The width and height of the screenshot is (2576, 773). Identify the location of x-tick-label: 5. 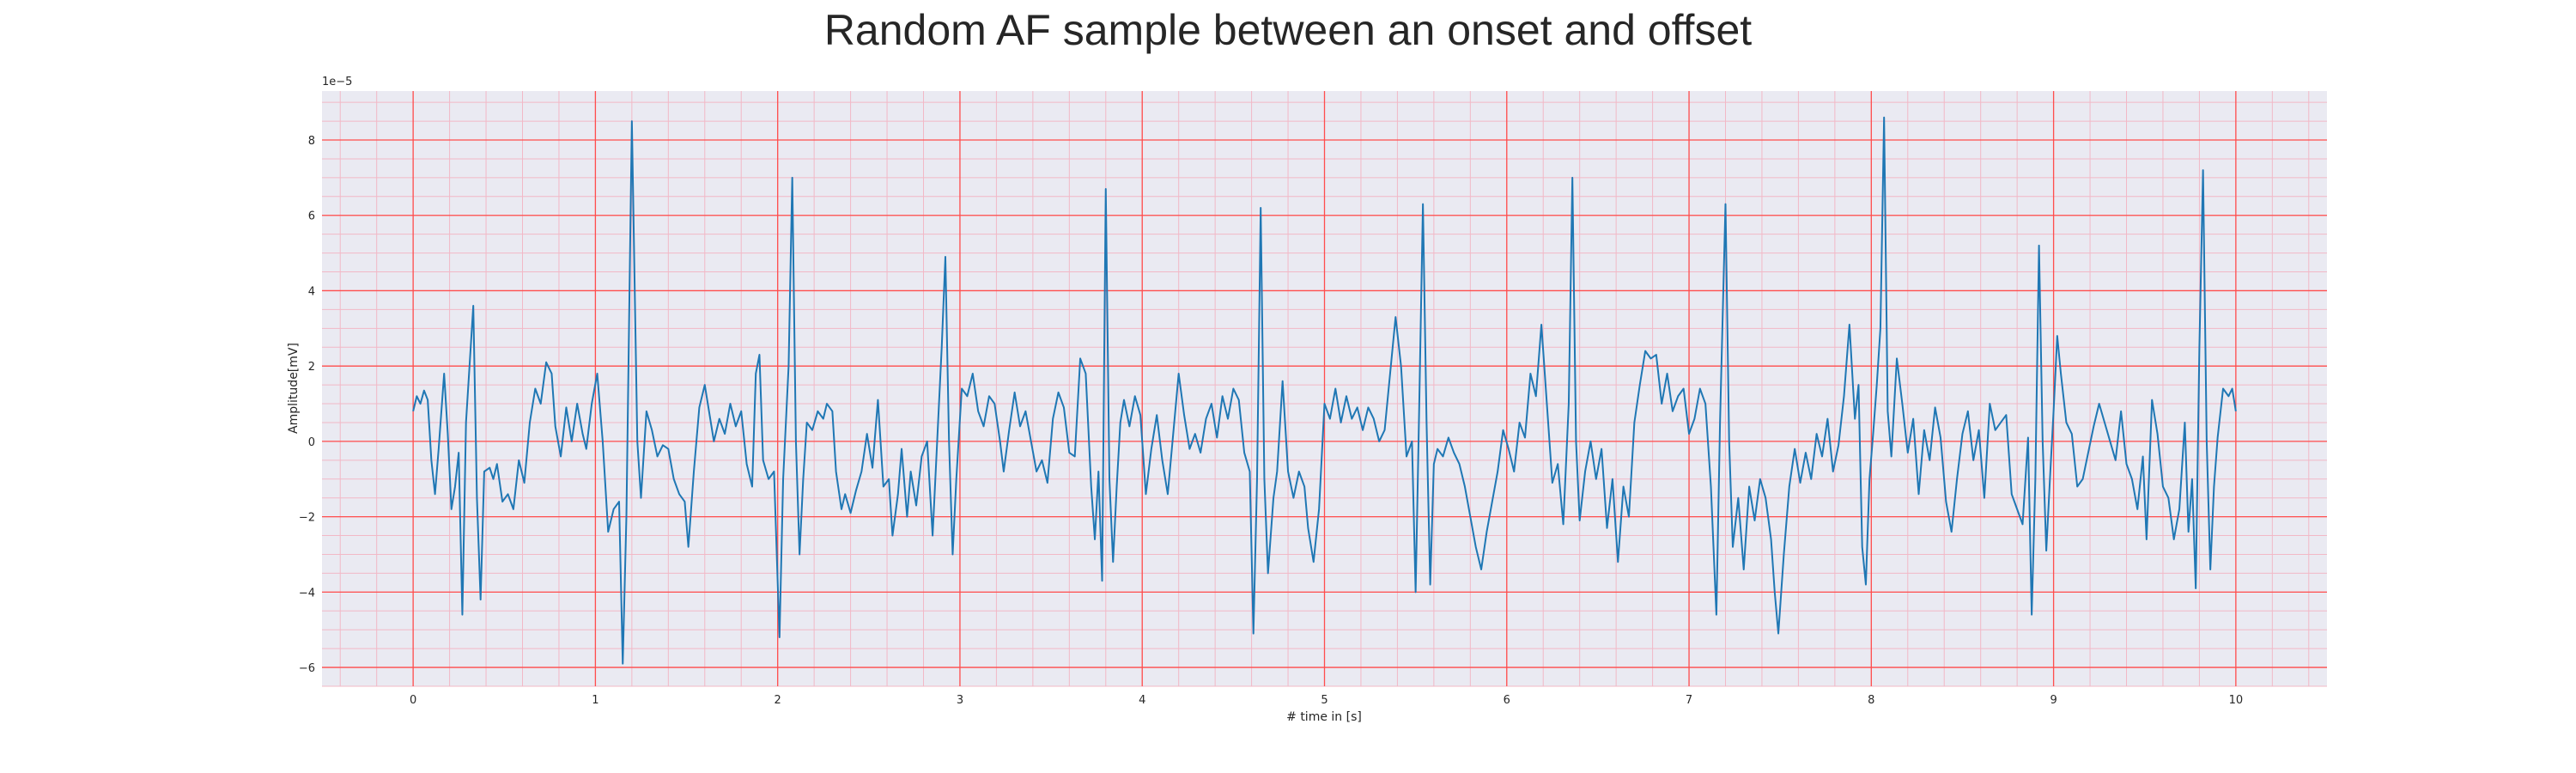
(1324, 700).